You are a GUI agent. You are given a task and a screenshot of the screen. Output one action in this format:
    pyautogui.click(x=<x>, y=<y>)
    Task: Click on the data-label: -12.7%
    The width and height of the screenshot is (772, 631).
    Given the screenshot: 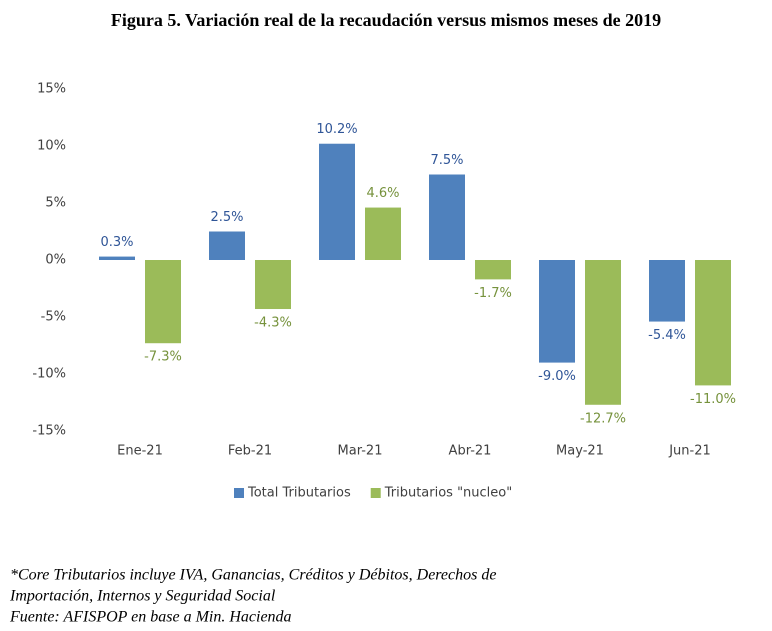 What is the action you would take?
    pyautogui.click(x=603, y=418)
    